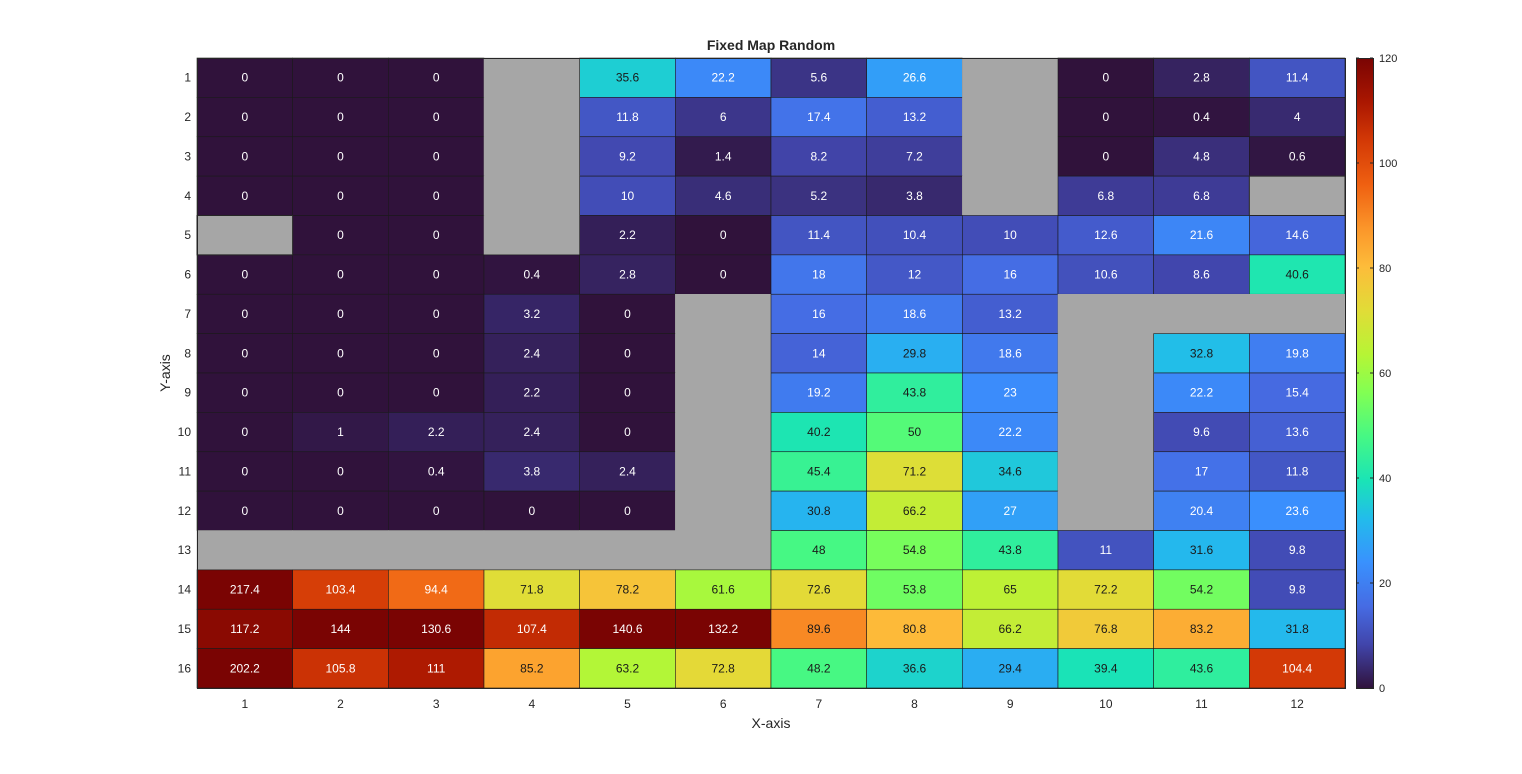 The width and height of the screenshot is (1522, 774). What do you see at coordinates (1106, 704) in the screenshot?
I see `x-tick-label: 10` at bounding box center [1106, 704].